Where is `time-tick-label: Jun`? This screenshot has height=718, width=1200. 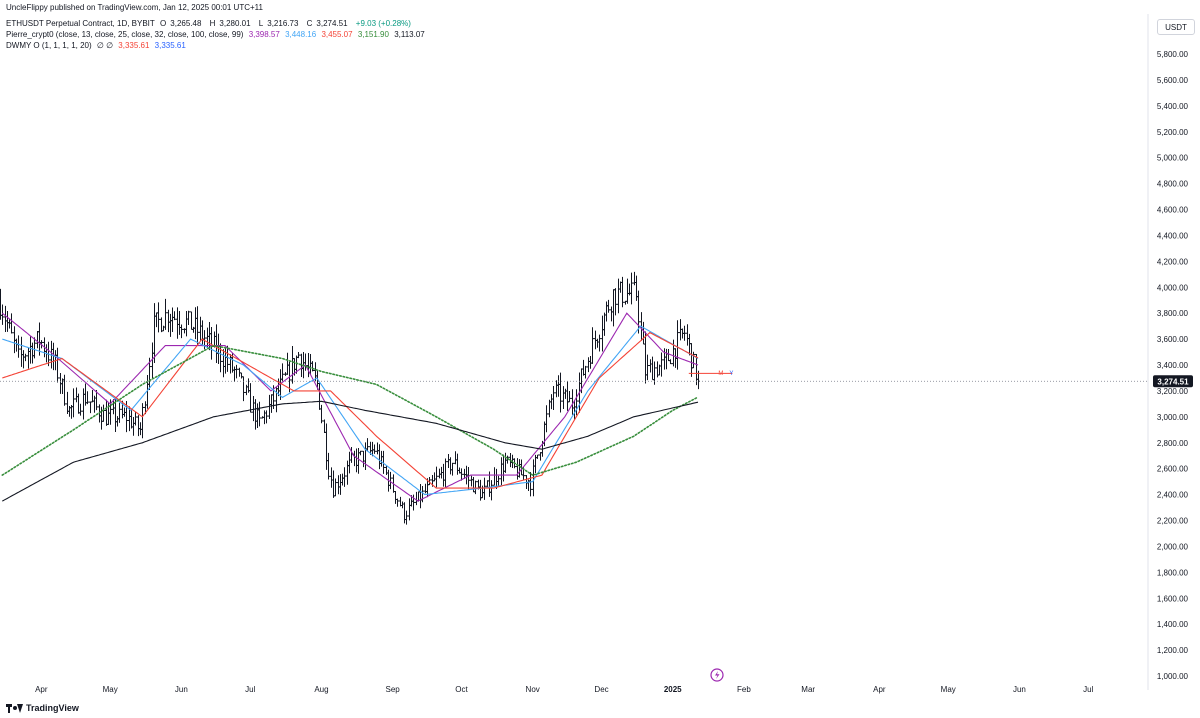
time-tick-label: Jun is located at coordinates (181, 689).